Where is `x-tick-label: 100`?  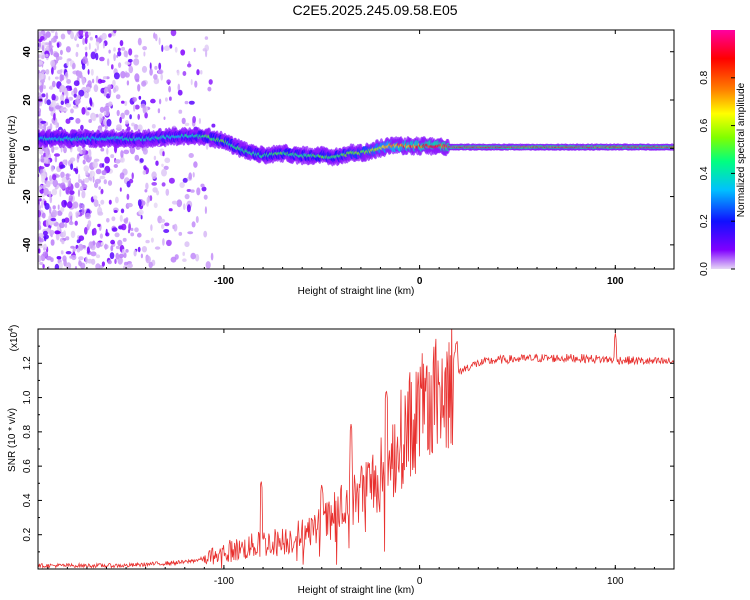
x-tick-label: 100 is located at coordinates (615, 281).